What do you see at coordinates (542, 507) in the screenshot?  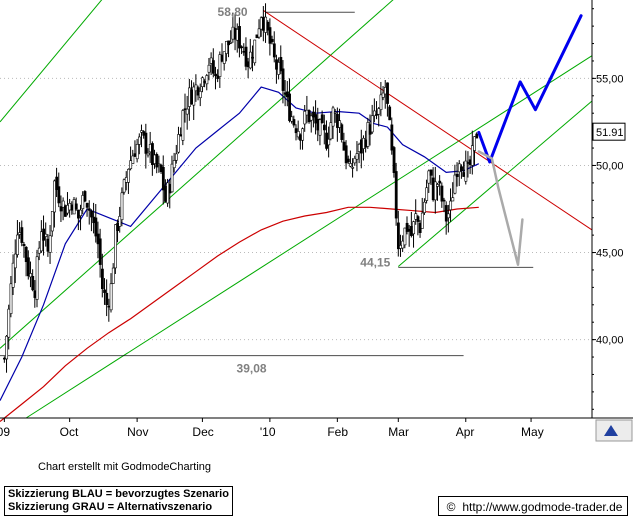 I see `source-url: http://www.godmode-trader.de` at bounding box center [542, 507].